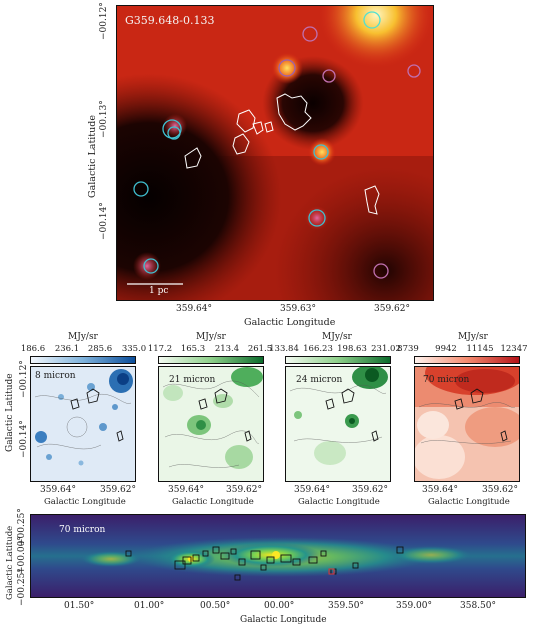 This screenshot has height=635, width=538. Describe the element at coordinates (149, 606) in the screenshot. I see `b-xtick-2: 01.00°` at that location.